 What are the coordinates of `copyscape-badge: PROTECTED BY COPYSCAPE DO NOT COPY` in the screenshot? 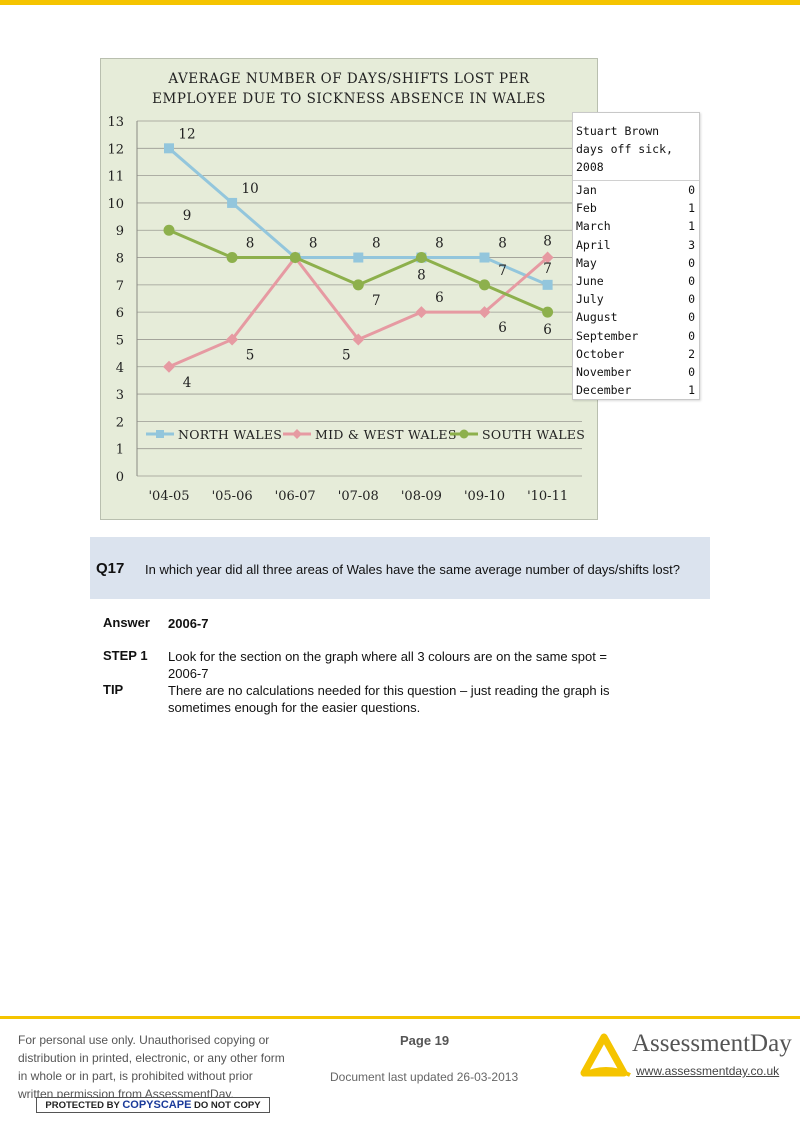 It's located at (153, 1105).